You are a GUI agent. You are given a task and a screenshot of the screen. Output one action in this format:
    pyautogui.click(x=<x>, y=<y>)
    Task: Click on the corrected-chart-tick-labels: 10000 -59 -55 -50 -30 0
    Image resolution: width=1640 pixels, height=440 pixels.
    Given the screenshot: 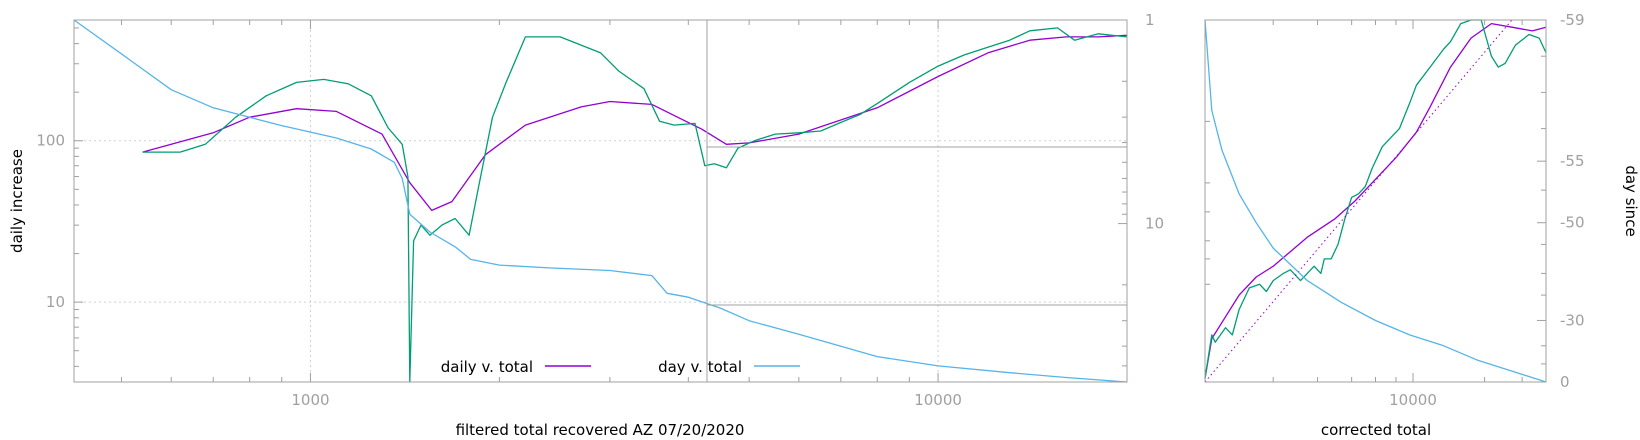 What is the action you would take?
    pyautogui.click(x=1486, y=210)
    